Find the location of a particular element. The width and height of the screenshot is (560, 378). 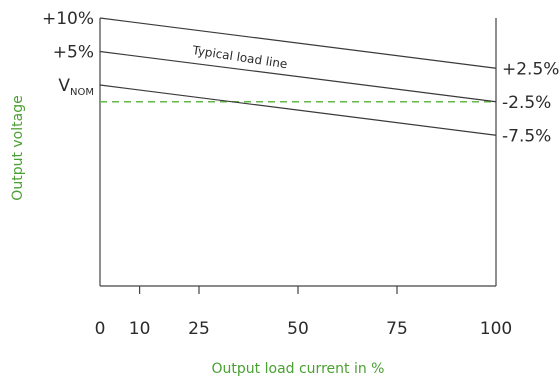

y-tick-label-left: +10% is located at coordinates (68, 19).